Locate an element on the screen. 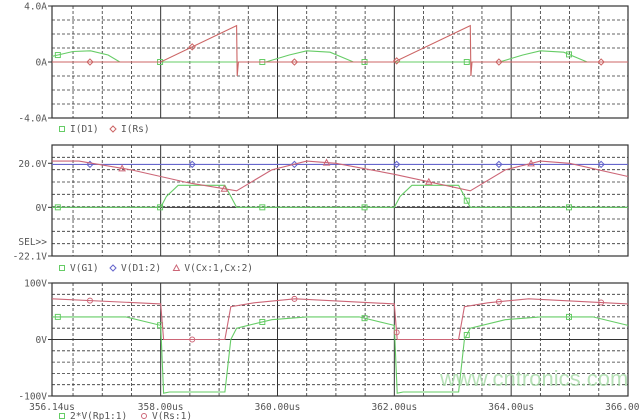 Image resolution: width=640 pixels, height=420 pixels. selected-plot-marker: SEL>> is located at coordinates (32, 242).